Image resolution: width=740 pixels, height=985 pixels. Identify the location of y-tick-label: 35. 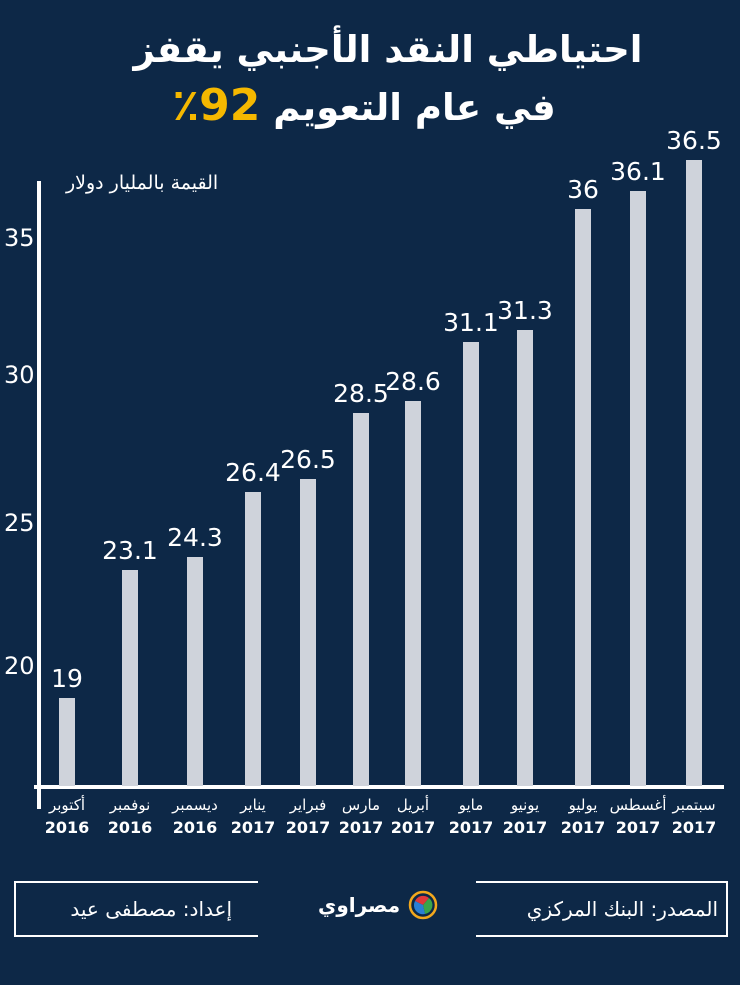
(19, 238).